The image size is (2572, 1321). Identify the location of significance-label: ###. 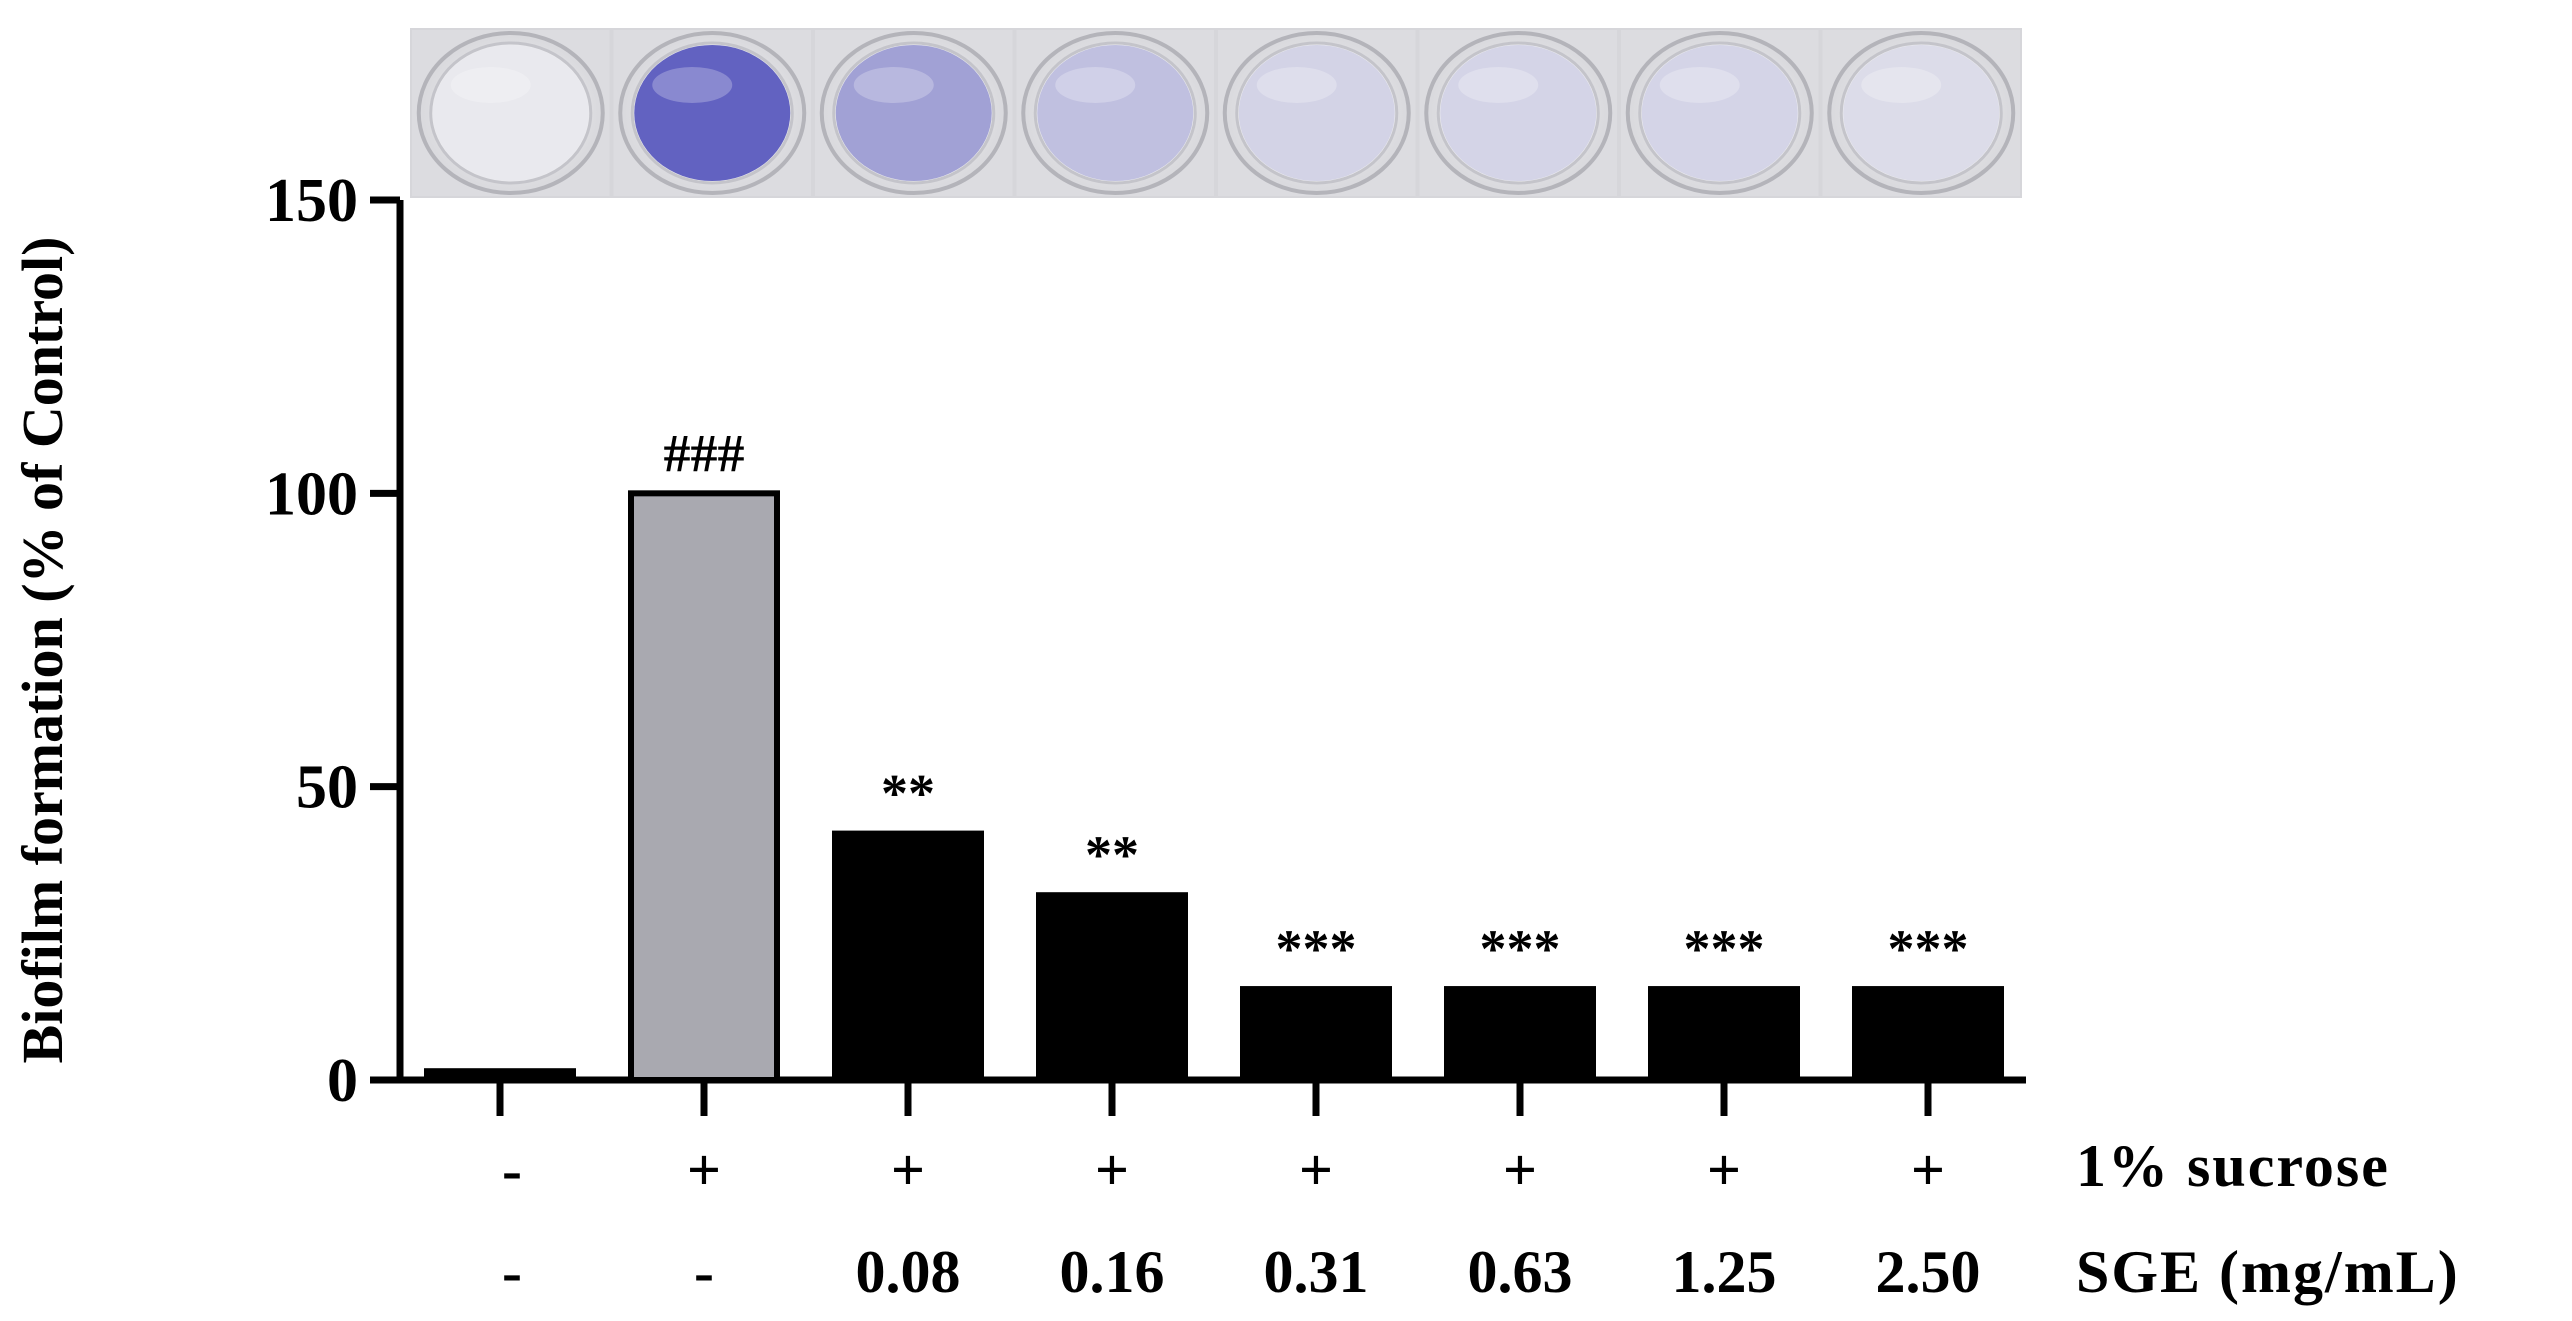
(704, 453).